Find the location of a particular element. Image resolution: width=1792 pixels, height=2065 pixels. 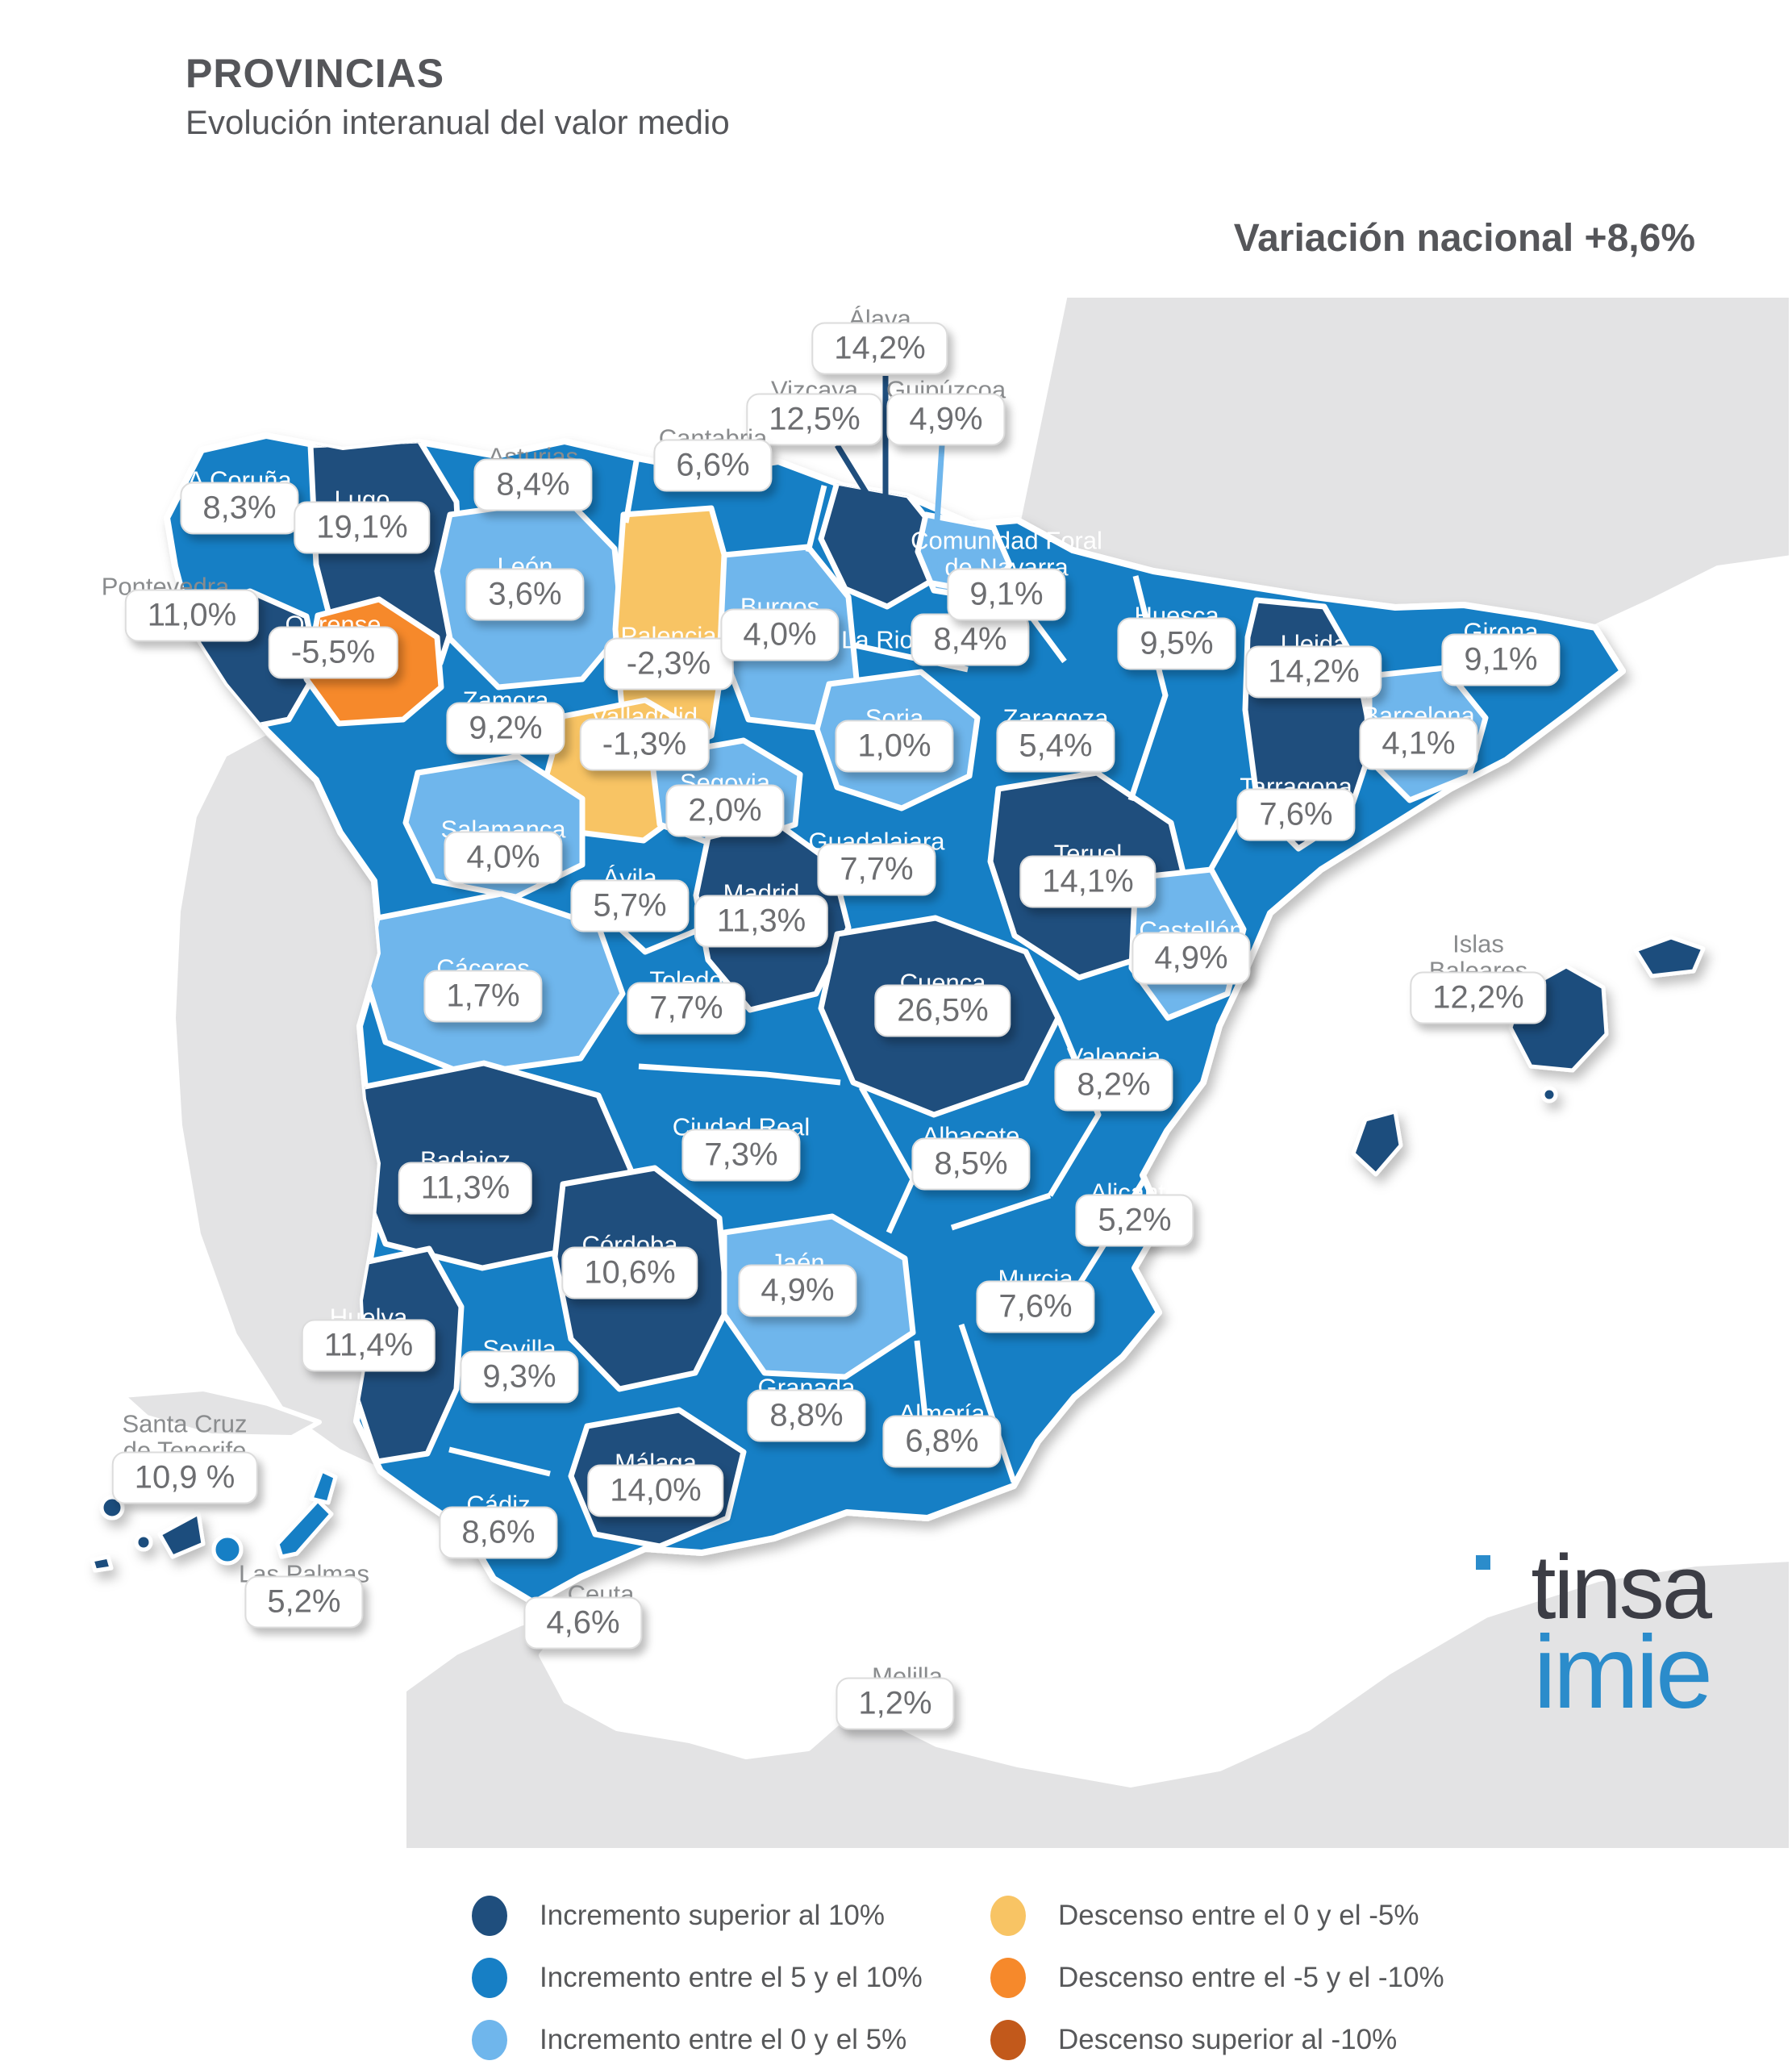

province-value-badajoz: 11,3% is located at coordinates (465, 1188).